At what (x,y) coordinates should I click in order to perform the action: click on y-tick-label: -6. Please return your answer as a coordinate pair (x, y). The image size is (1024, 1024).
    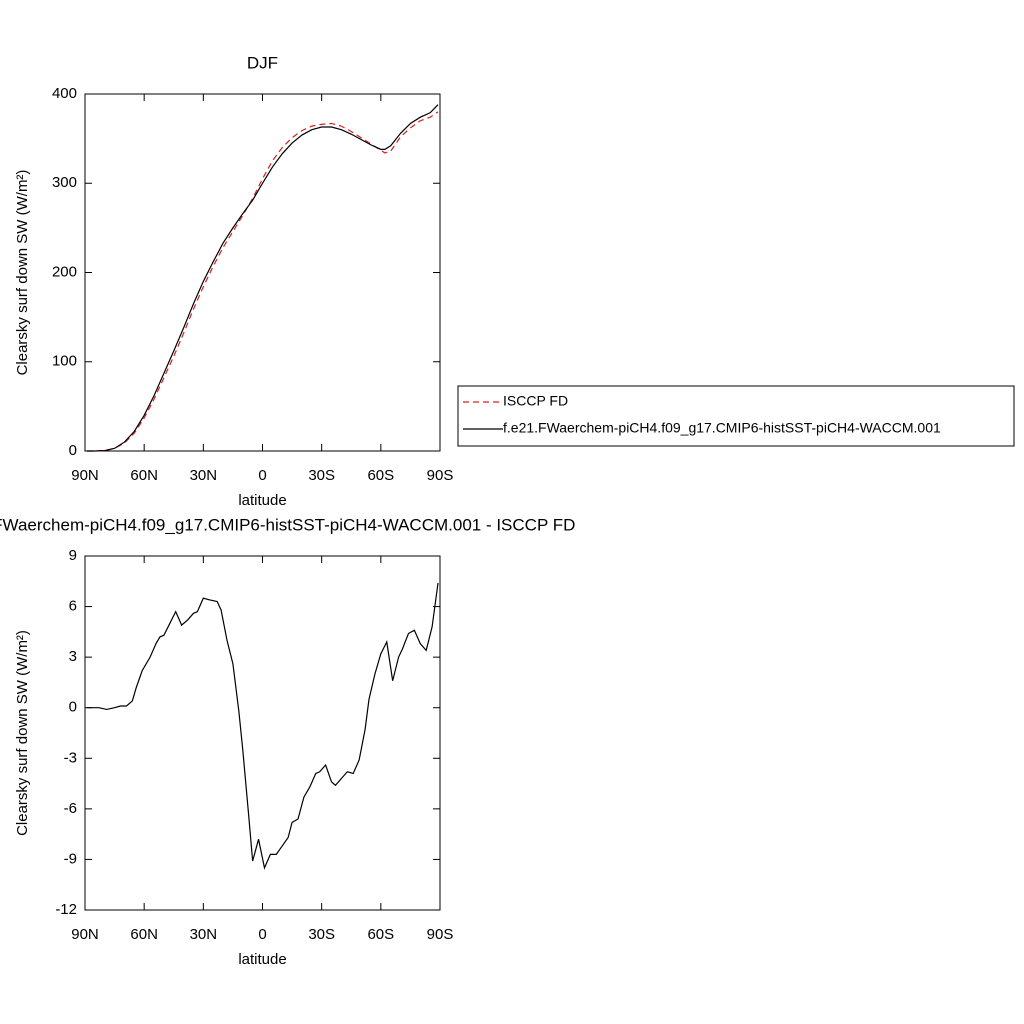
    Looking at the image, I should click on (70, 808).